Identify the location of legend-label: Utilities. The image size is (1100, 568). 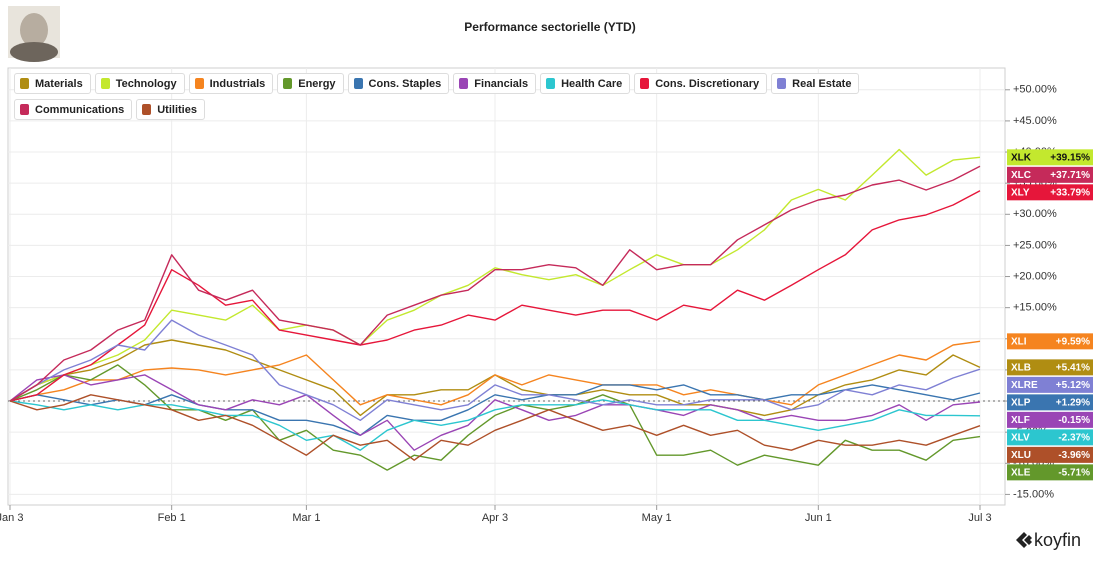
(177, 109).